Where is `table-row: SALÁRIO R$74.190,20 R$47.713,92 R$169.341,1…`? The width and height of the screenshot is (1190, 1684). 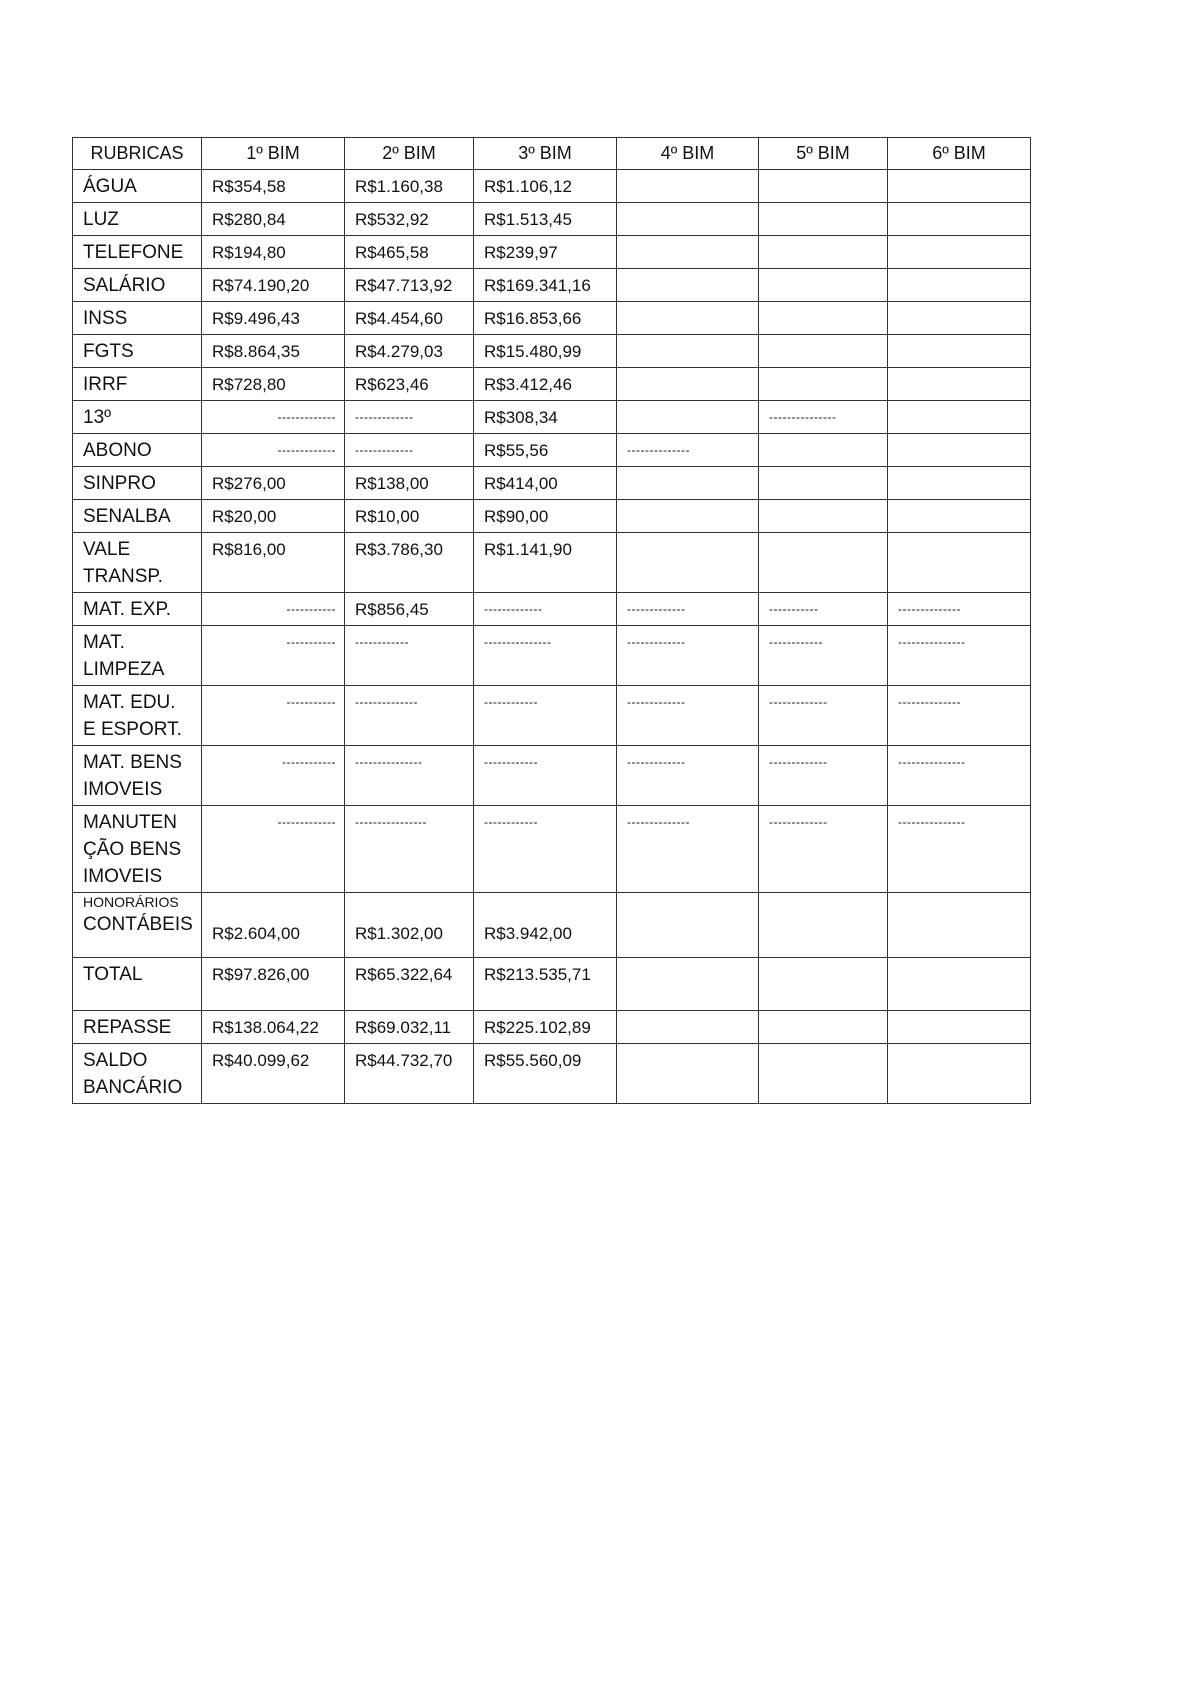
table-row: SALÁRIO R$74.190,20 R$47.713,92 R$169.341,1… is located at coordinates (551, 285).